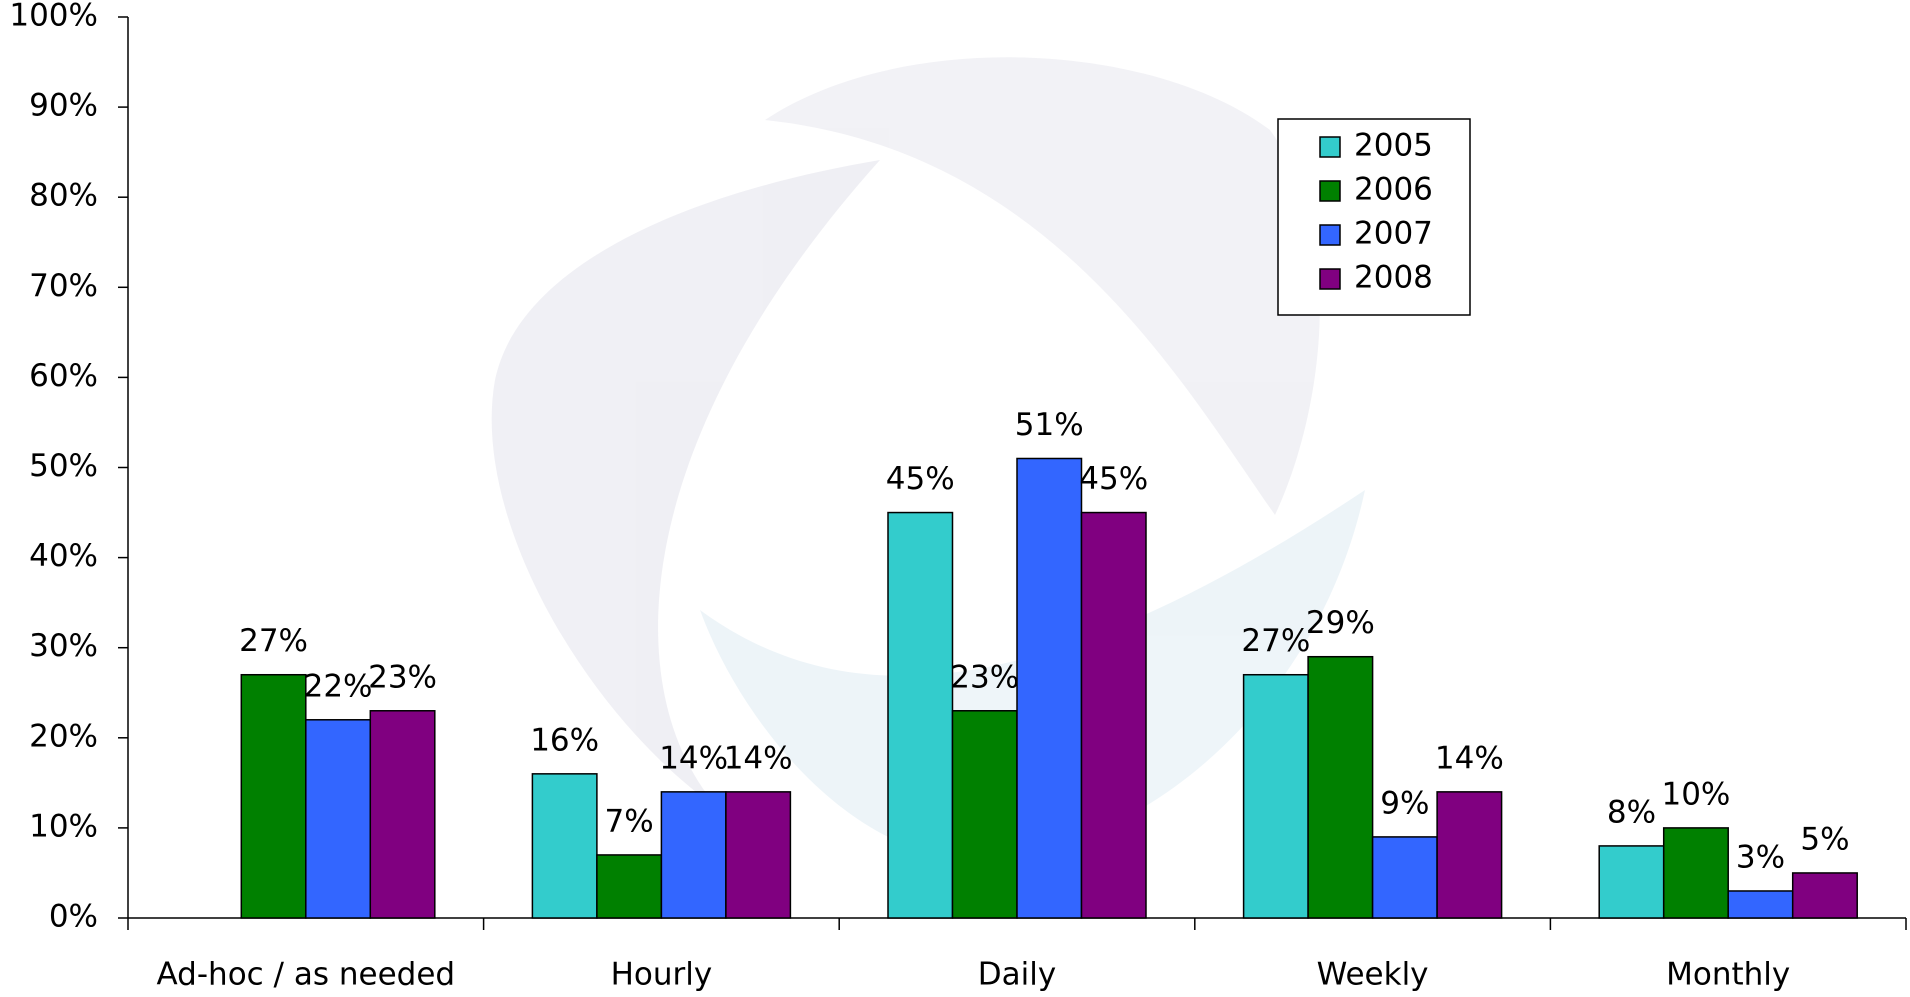 The image size is (1910, 997). What do you see at coordinates (1631, 812) in the screenshot?
I see `value-label: 8%` at bounding box center [1631, 812].